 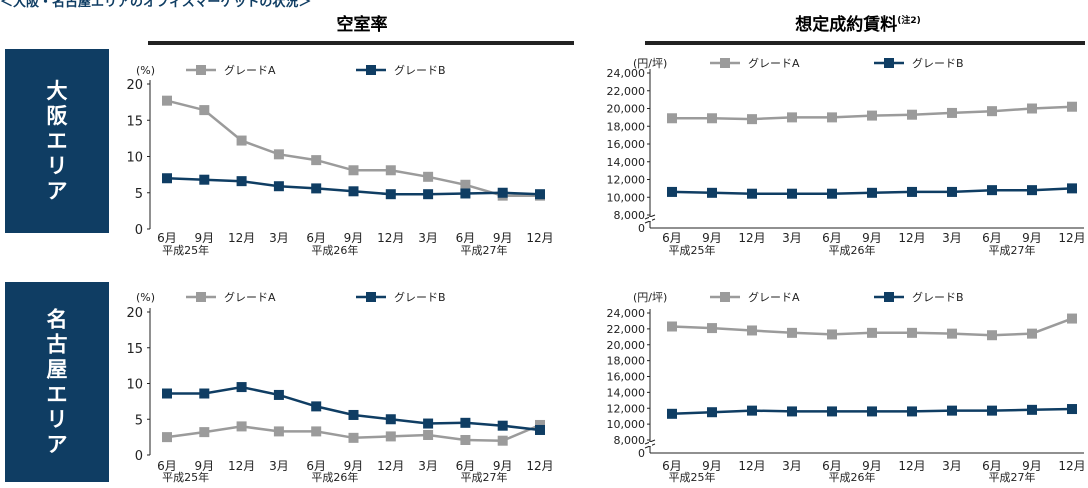 What do you see at coordinates (155, 5) in the screenshot?
I see `figure-title-fragment: ＜大阪・名古屋エリアのオフィスマーケットの状況＞` at bounding box center [155, 5].